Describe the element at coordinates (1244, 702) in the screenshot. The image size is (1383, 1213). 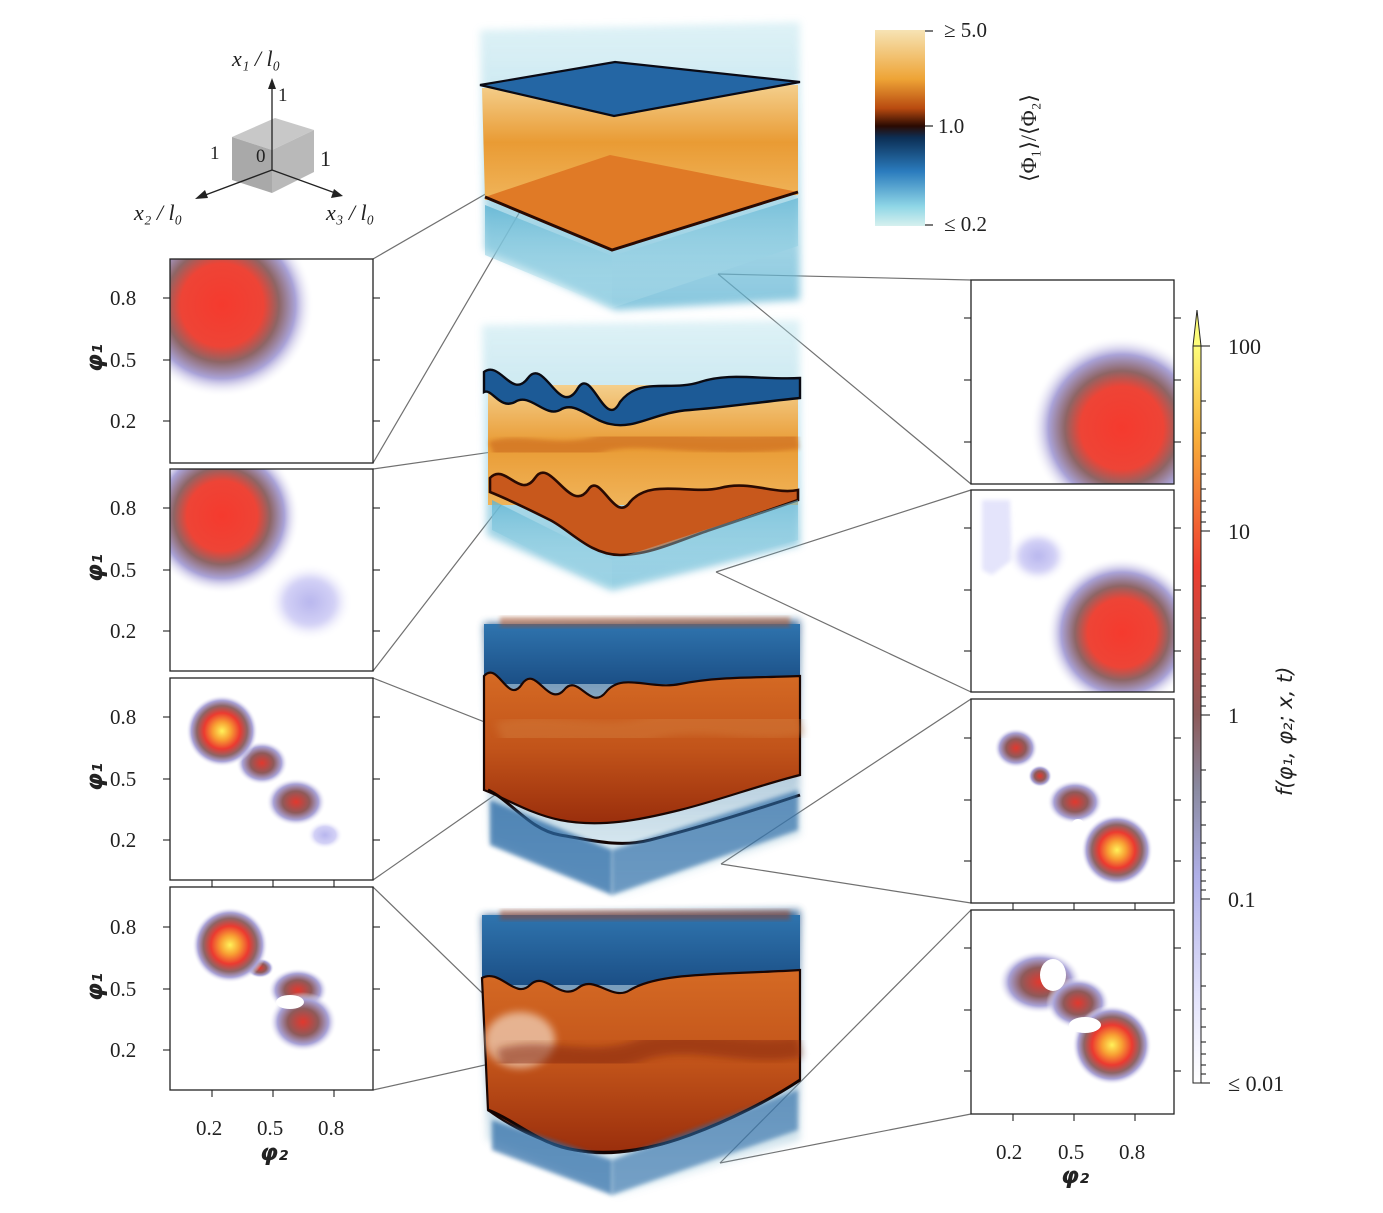
I see `pdf-colorbar: 100 10 1 0.1 ≤ 0.01 f(φ₁, φ₂; x, t)` at that location.